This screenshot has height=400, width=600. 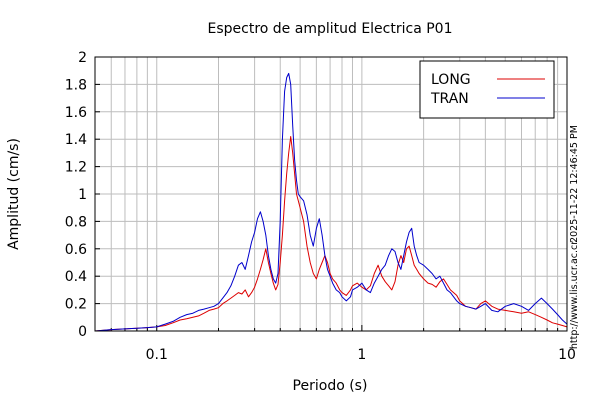 What do you see at coordinates (76, 168) in the screenshot?
I see `y-tick-label: 1.2` at bounding box center [76, 168].